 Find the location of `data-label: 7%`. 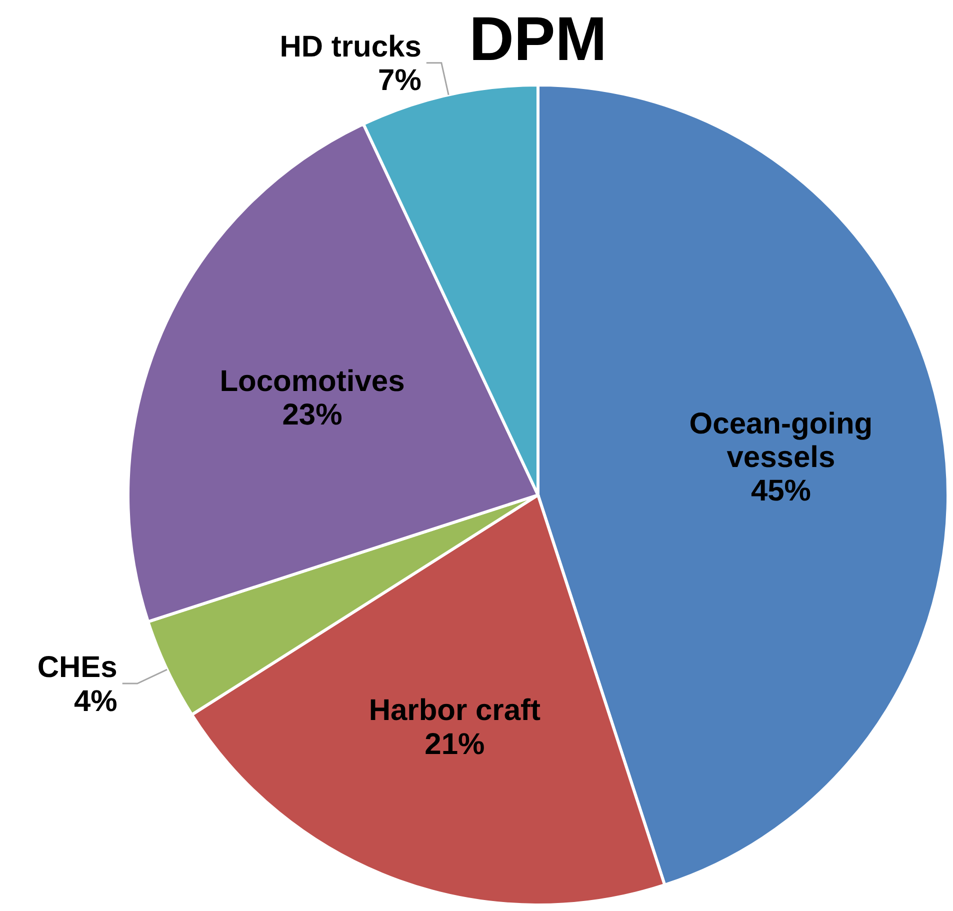

data-label: 7% is located at coordinates (400, 81).